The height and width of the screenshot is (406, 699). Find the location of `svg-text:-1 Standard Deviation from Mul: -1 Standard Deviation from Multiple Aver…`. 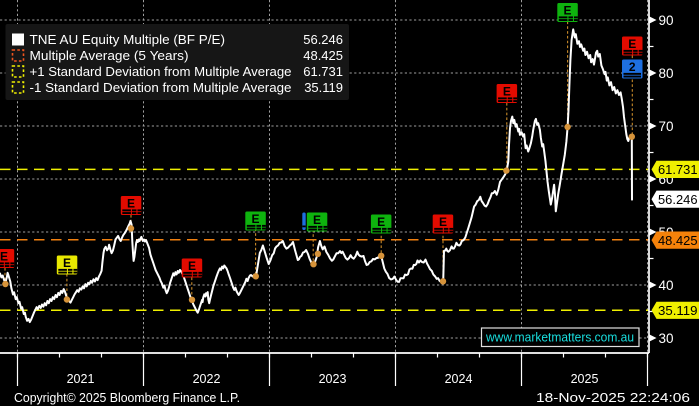

svg-text:-1 Standard Deviation from Mul: -1 Standard Deviation from Multiple Aver… is located at coordinates (161, 87).